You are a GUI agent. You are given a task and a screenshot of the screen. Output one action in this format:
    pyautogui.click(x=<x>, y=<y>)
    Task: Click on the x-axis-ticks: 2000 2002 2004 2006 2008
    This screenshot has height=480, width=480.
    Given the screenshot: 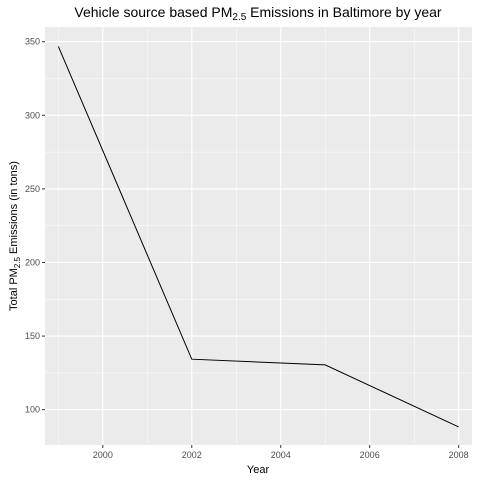 What is the action you would take?
    pyautogui.click(x=281, y=452)
    